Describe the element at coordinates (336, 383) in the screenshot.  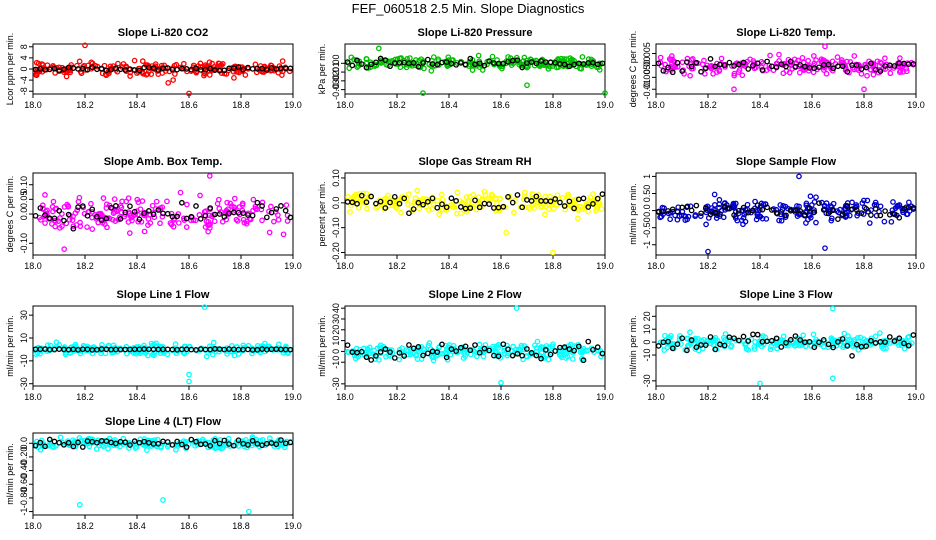
I see `y-tick-label: -30` at that location.